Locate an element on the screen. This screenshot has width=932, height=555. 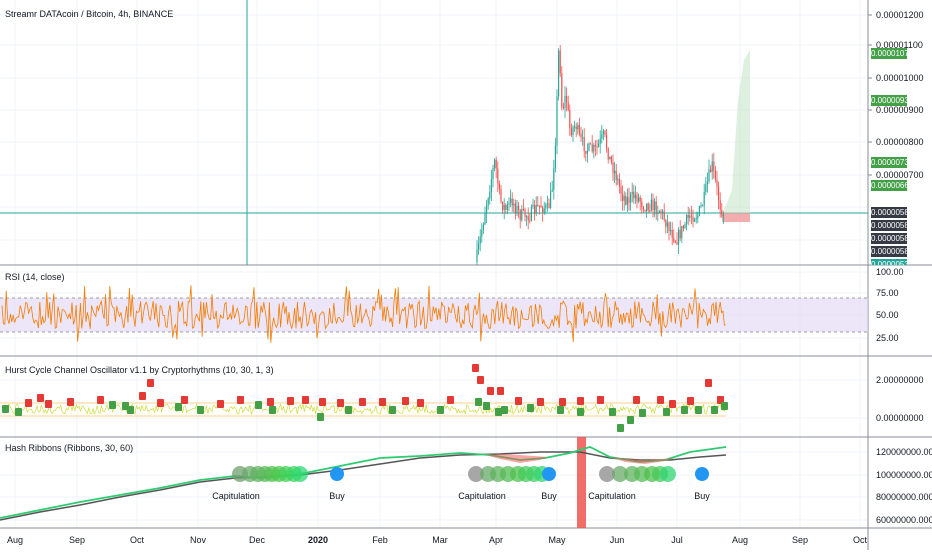
time-axis-label: Mar is located at coordinates (440, 540).